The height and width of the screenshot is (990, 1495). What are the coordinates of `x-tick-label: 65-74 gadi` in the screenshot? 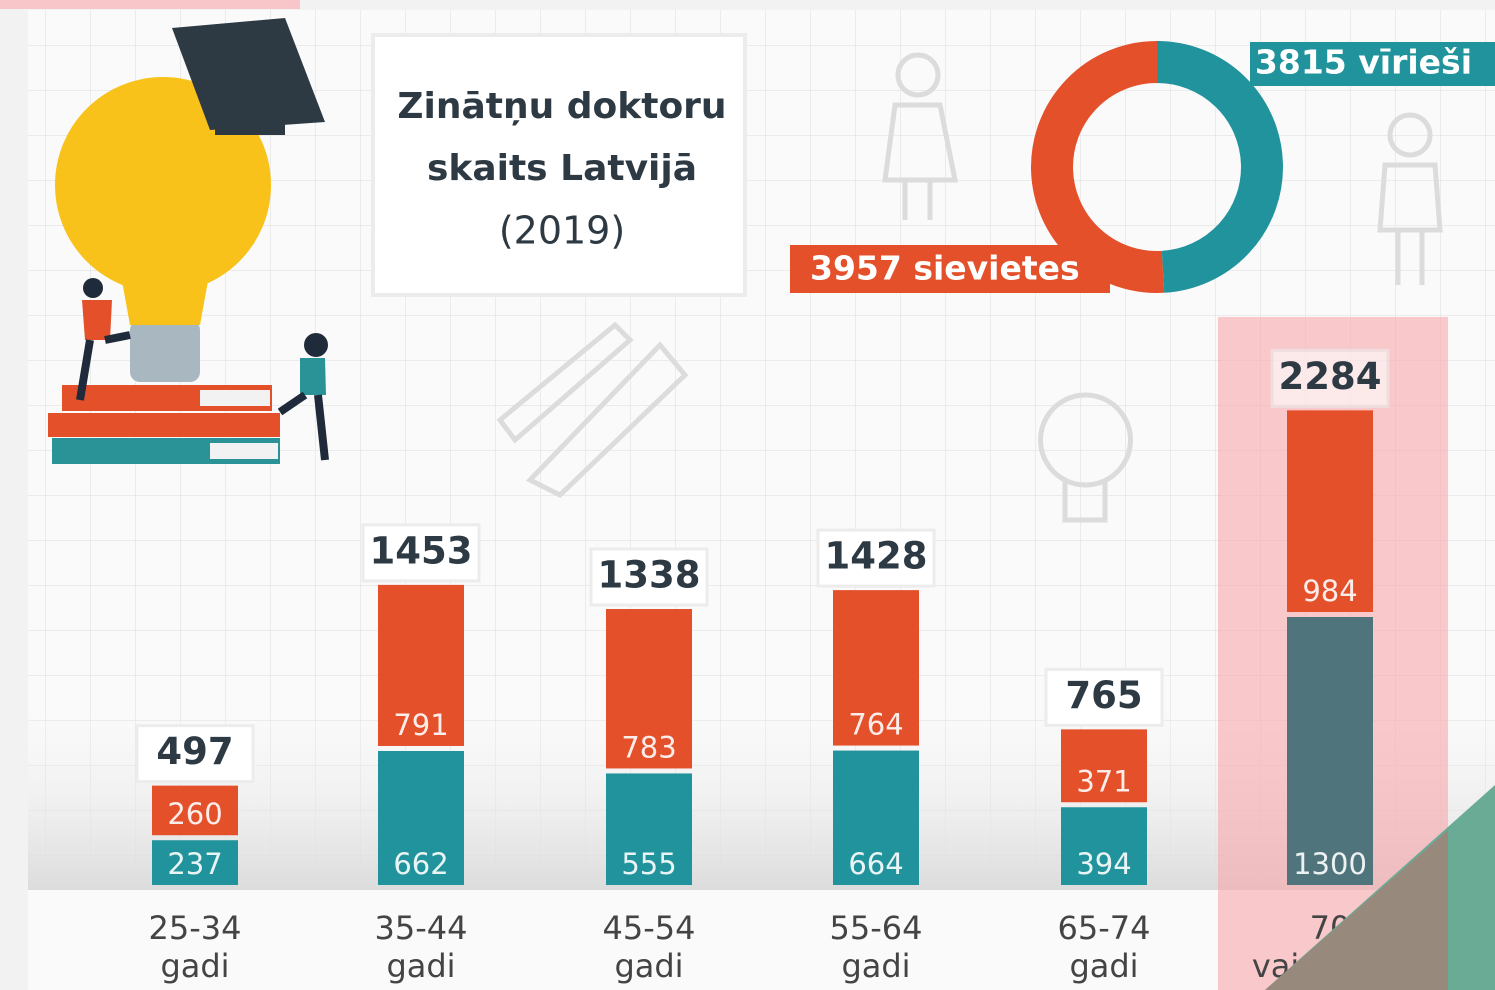 It's located at (1104, 947).